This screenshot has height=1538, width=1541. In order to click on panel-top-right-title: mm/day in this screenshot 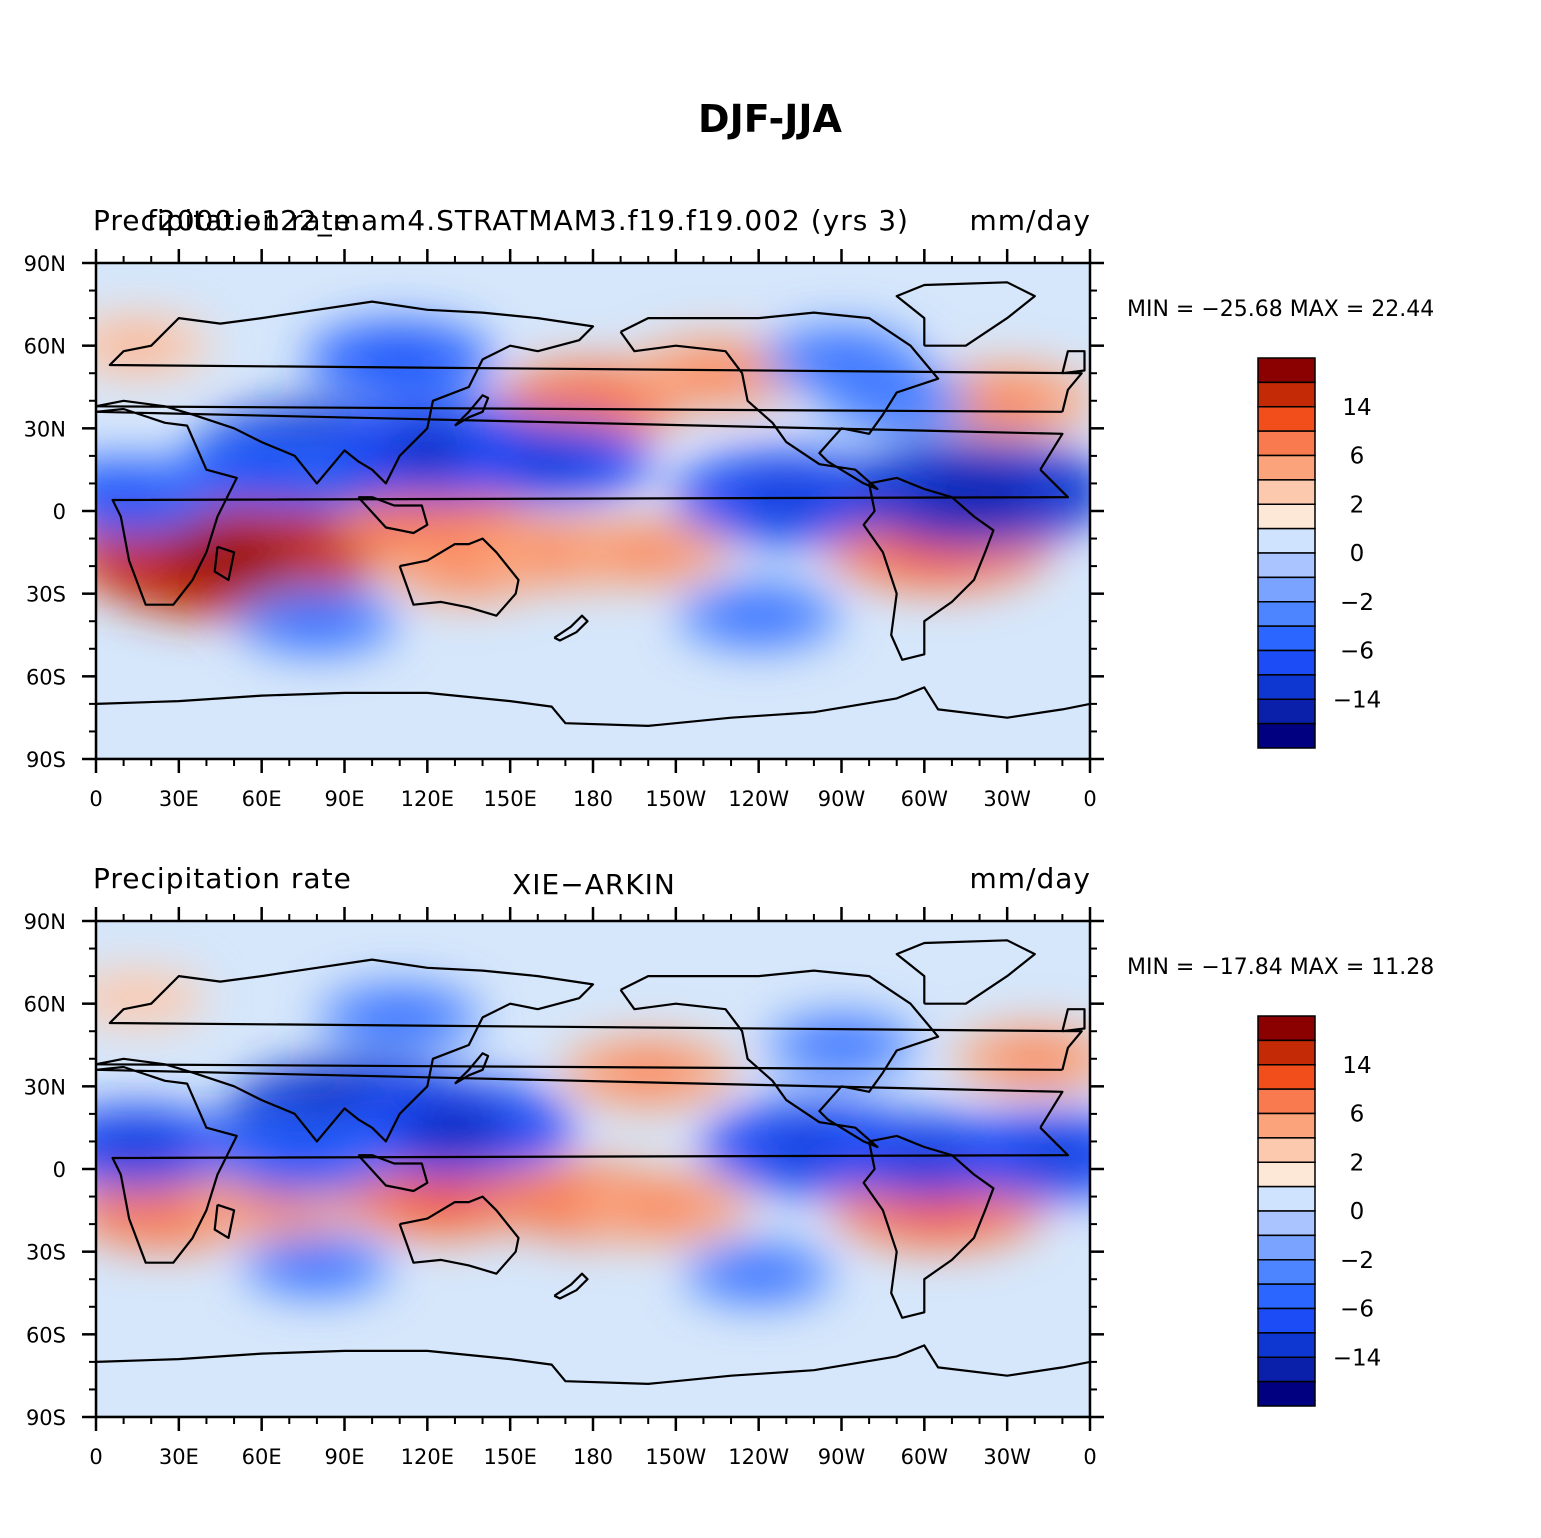, I will do `click(1031, 220)`.